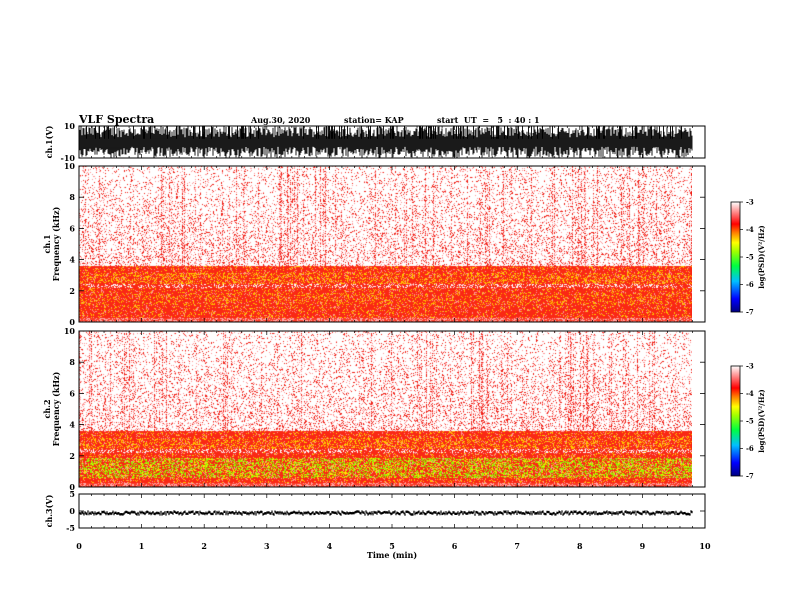 Image resolution: width=792 pixels, height=612 pixels. I want to click on station-label: station= KAP, so click(374, 120).